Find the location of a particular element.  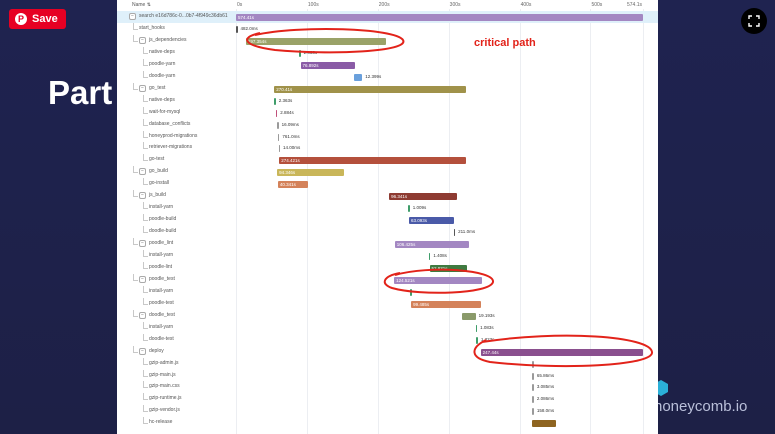

span-duration-label: 76.892s is located at coordinates (310, 65).